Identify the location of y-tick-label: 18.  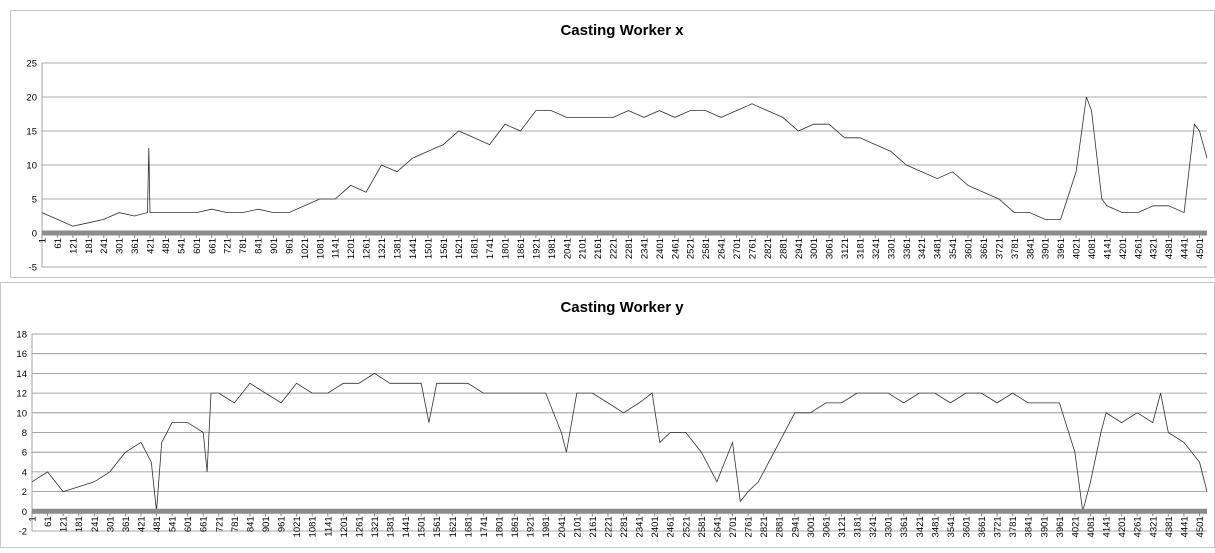
(21, 335).